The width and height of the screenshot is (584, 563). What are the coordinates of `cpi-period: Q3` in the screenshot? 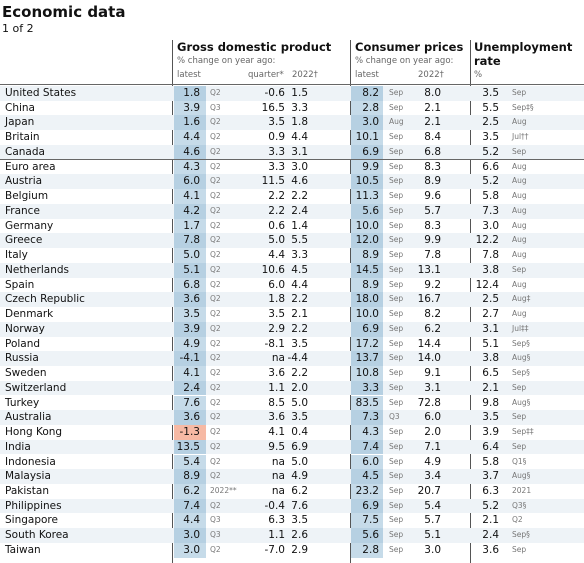 It's located at (394, 417).